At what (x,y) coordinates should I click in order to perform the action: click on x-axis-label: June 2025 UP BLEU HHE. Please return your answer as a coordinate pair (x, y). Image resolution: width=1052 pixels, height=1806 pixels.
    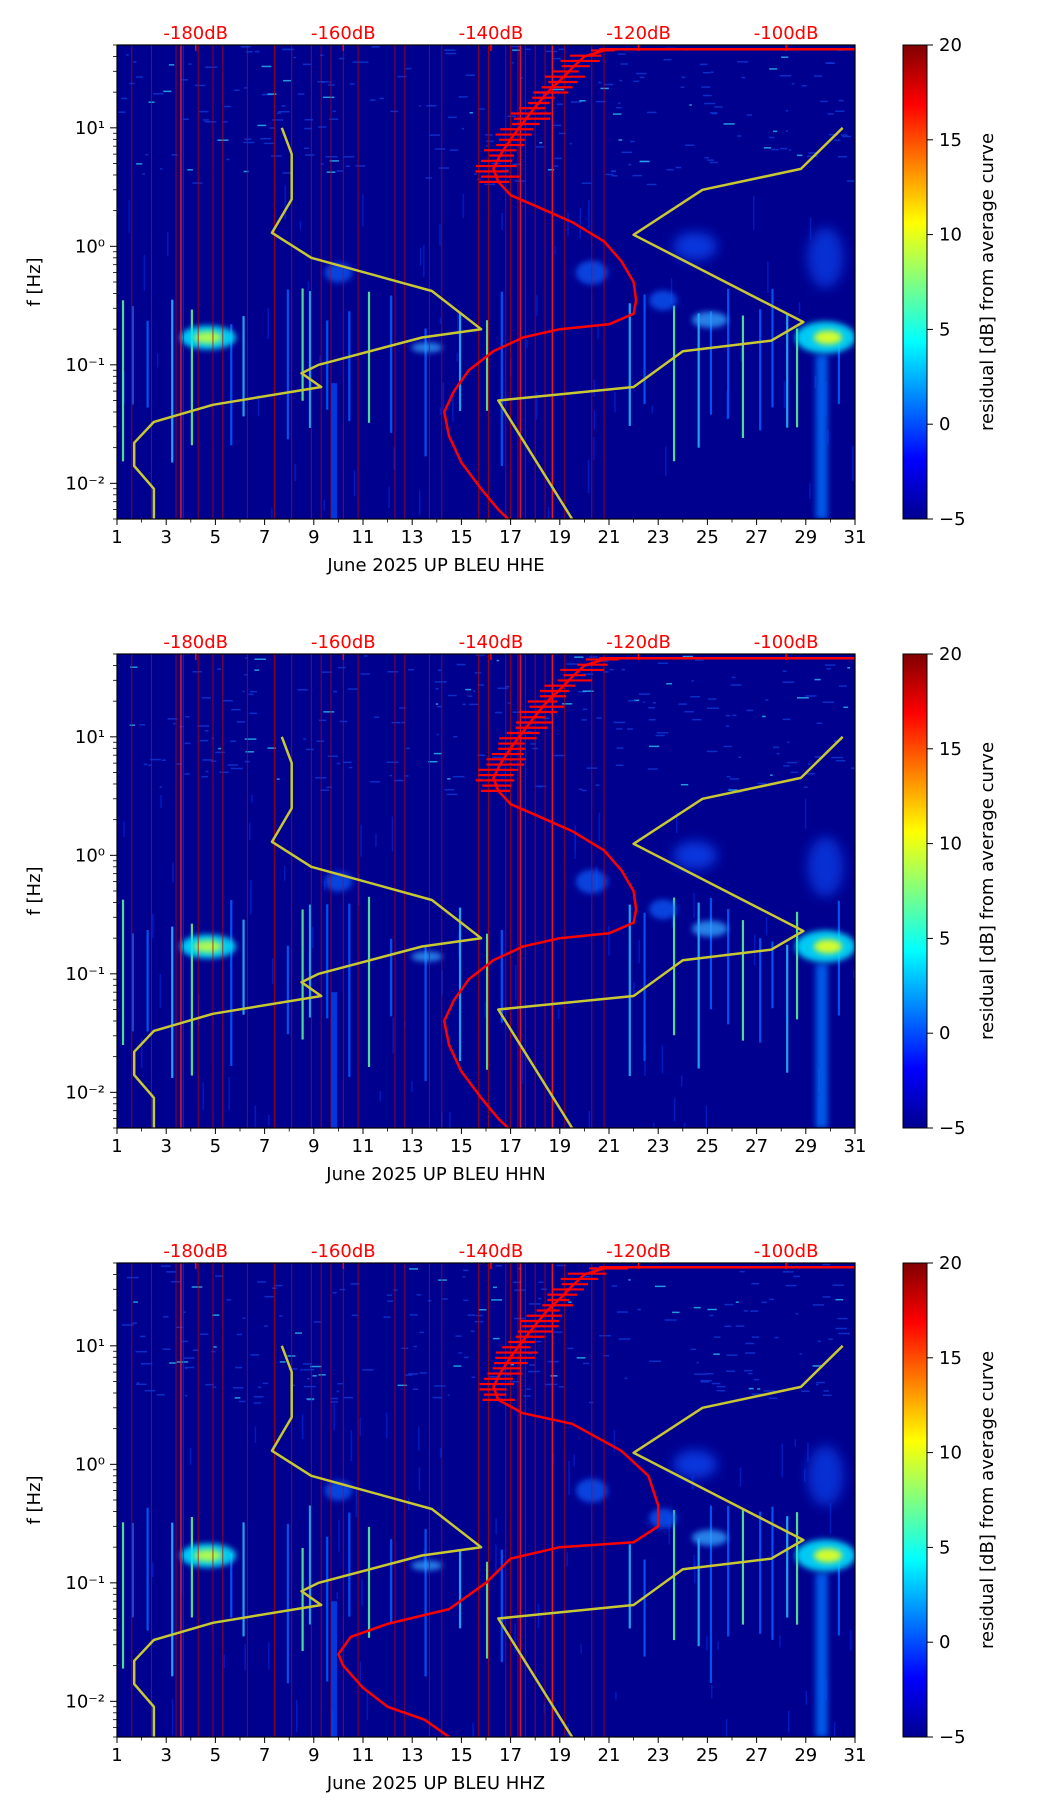
    Looking at the image, I should click on (435, 565).